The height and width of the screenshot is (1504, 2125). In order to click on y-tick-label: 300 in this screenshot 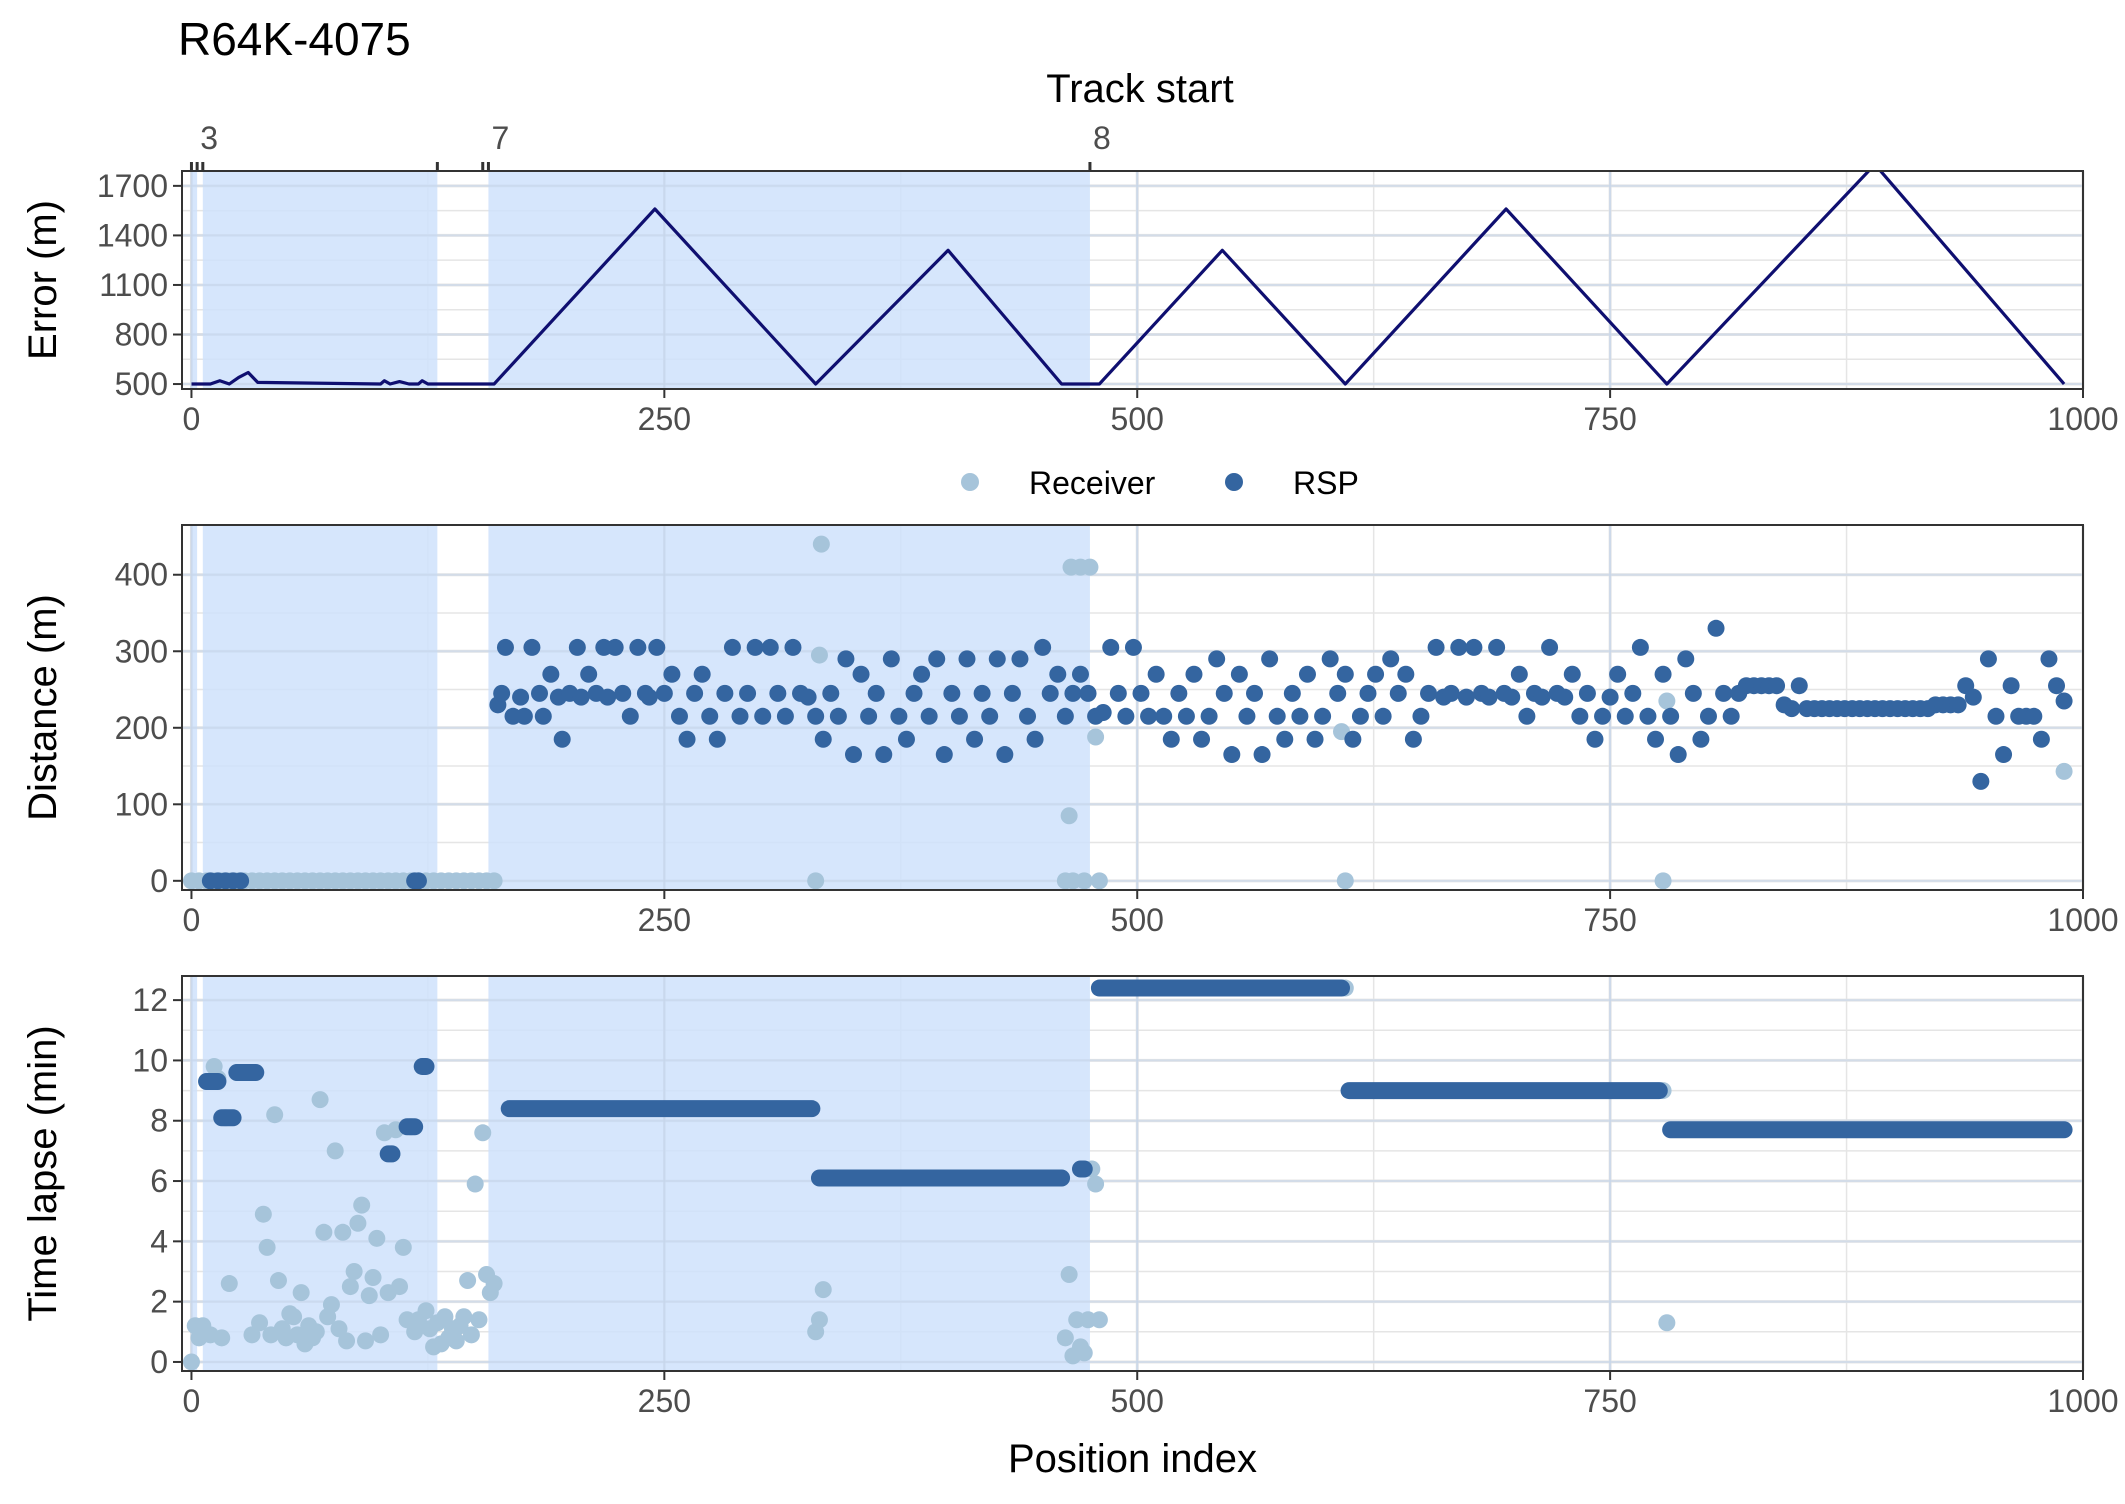, I will do `click(141, 651)`.